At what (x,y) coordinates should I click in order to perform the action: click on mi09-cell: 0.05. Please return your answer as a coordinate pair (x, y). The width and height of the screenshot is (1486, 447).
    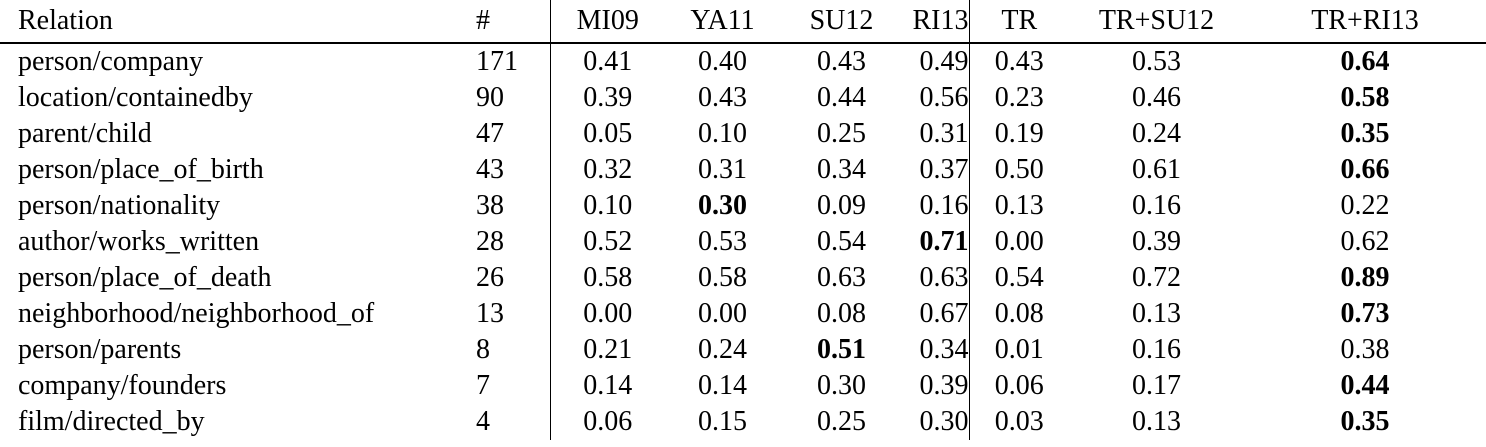
    Looking at the image, I should click on (607, 134).